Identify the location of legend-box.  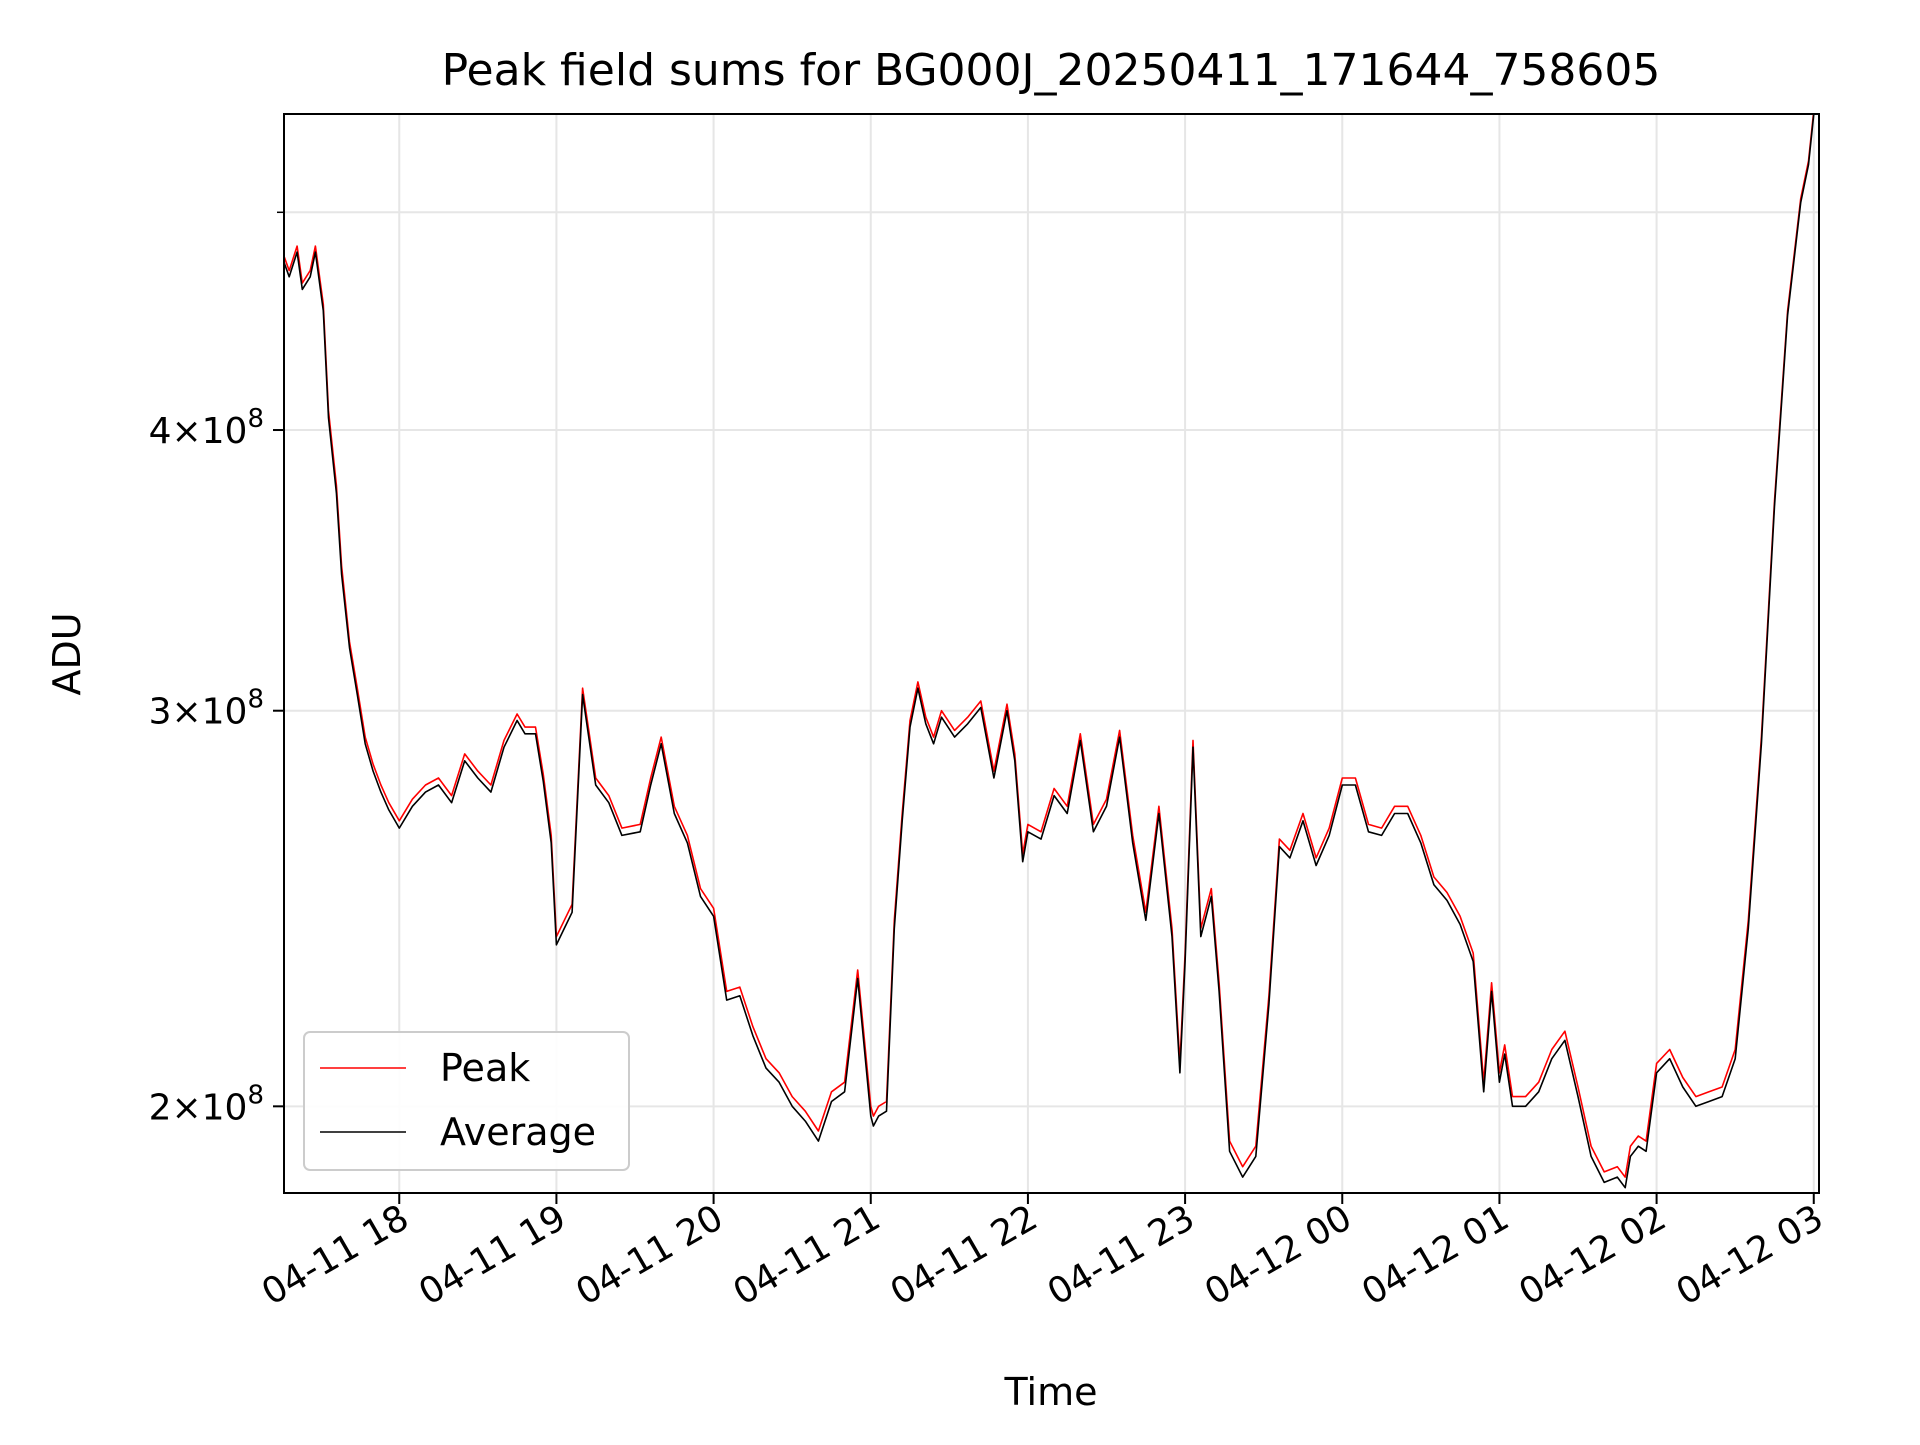
(466, 1101).